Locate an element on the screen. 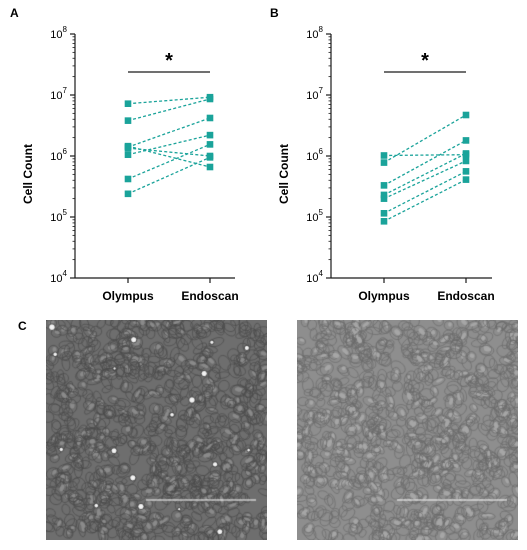 The image size is (527, 550). panel-letter-c: C is located at coordinates (22, 326).